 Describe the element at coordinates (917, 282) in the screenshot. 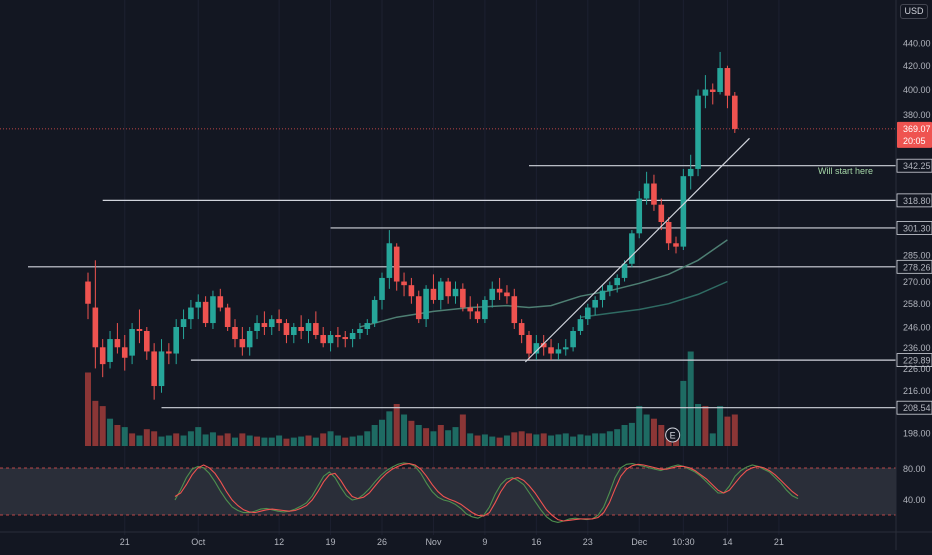

I see `price-tick-label: 270.00` at that location.